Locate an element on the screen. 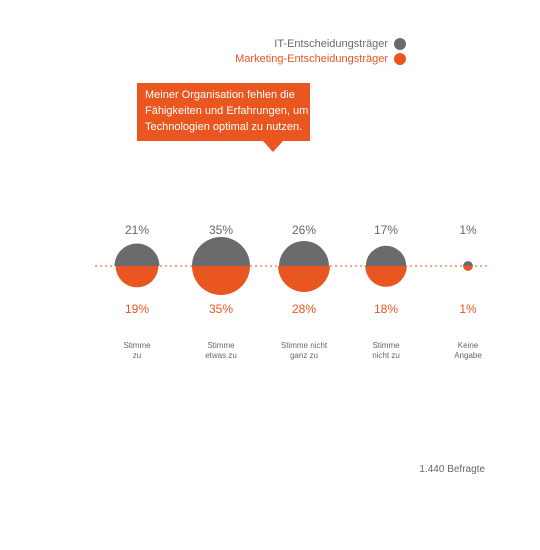 This screenshot has height=550, width=540. it-value-label: 1% is located at coordinates (468, 230).